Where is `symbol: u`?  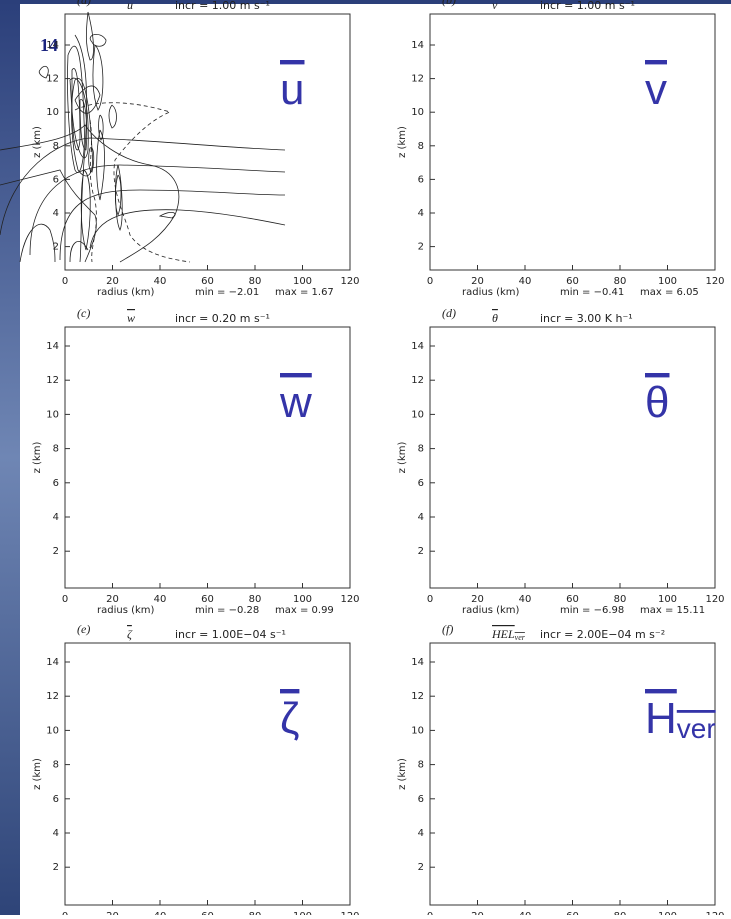
symbol: u is located at coordinates (292, 89).